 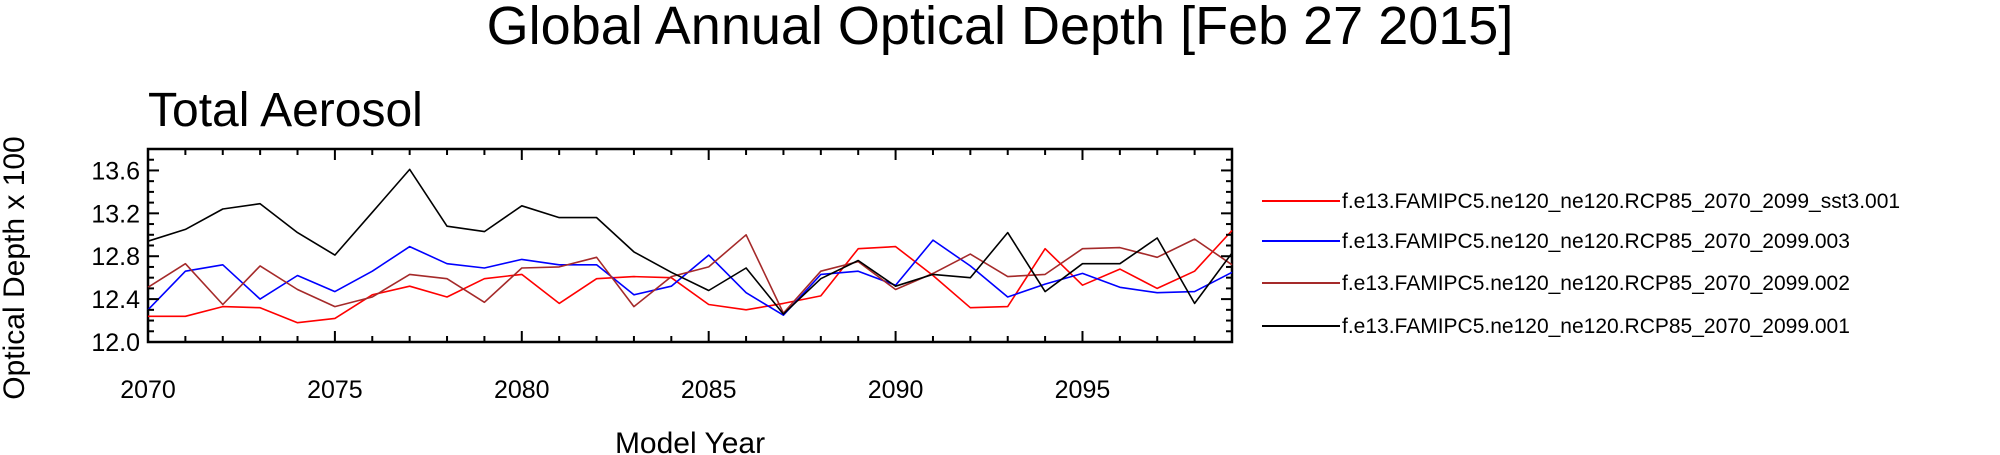 I want to click on x-tick-label: 2080, so click(x=522, y=390).